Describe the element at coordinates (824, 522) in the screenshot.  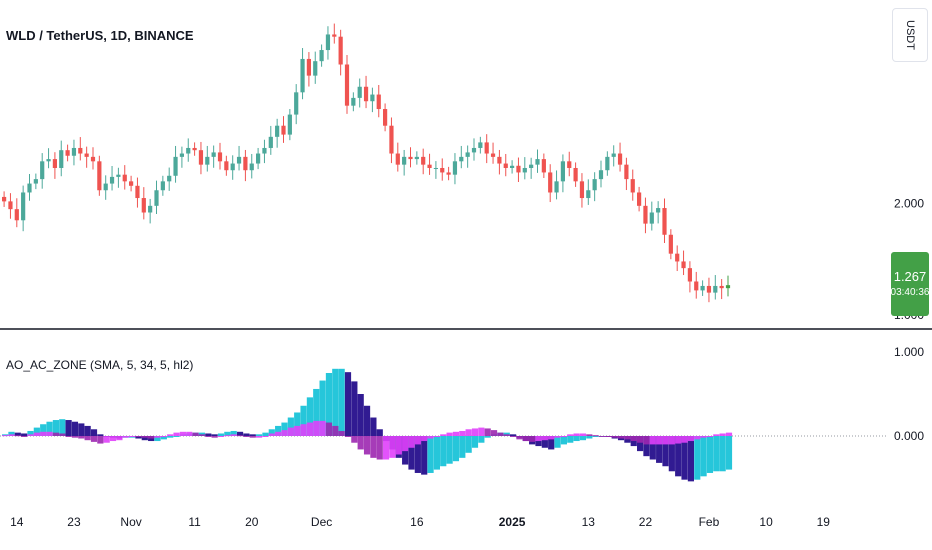
I see `time-tick-label: 19` at that location.